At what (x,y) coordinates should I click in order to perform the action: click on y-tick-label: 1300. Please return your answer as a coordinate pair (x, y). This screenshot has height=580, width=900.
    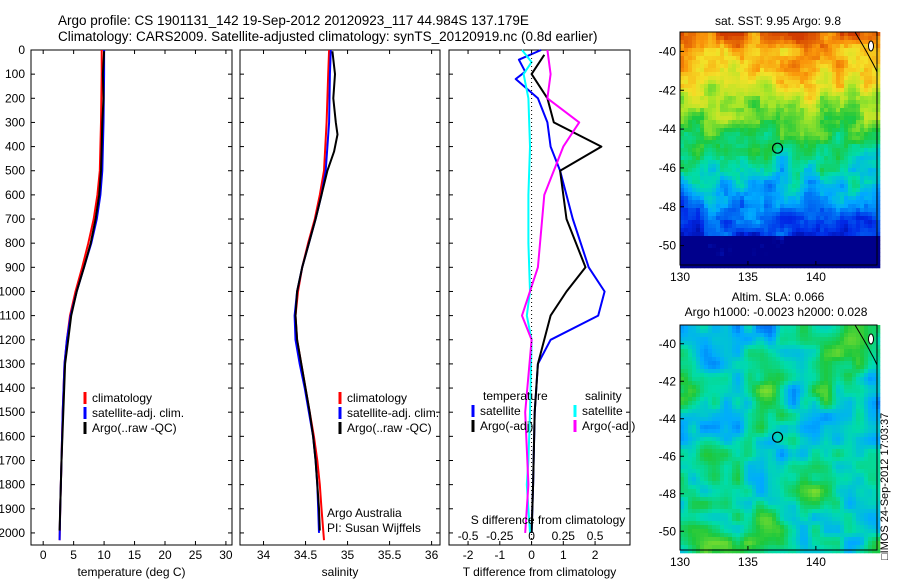
    Looking at the image, I should click on (12, 364).